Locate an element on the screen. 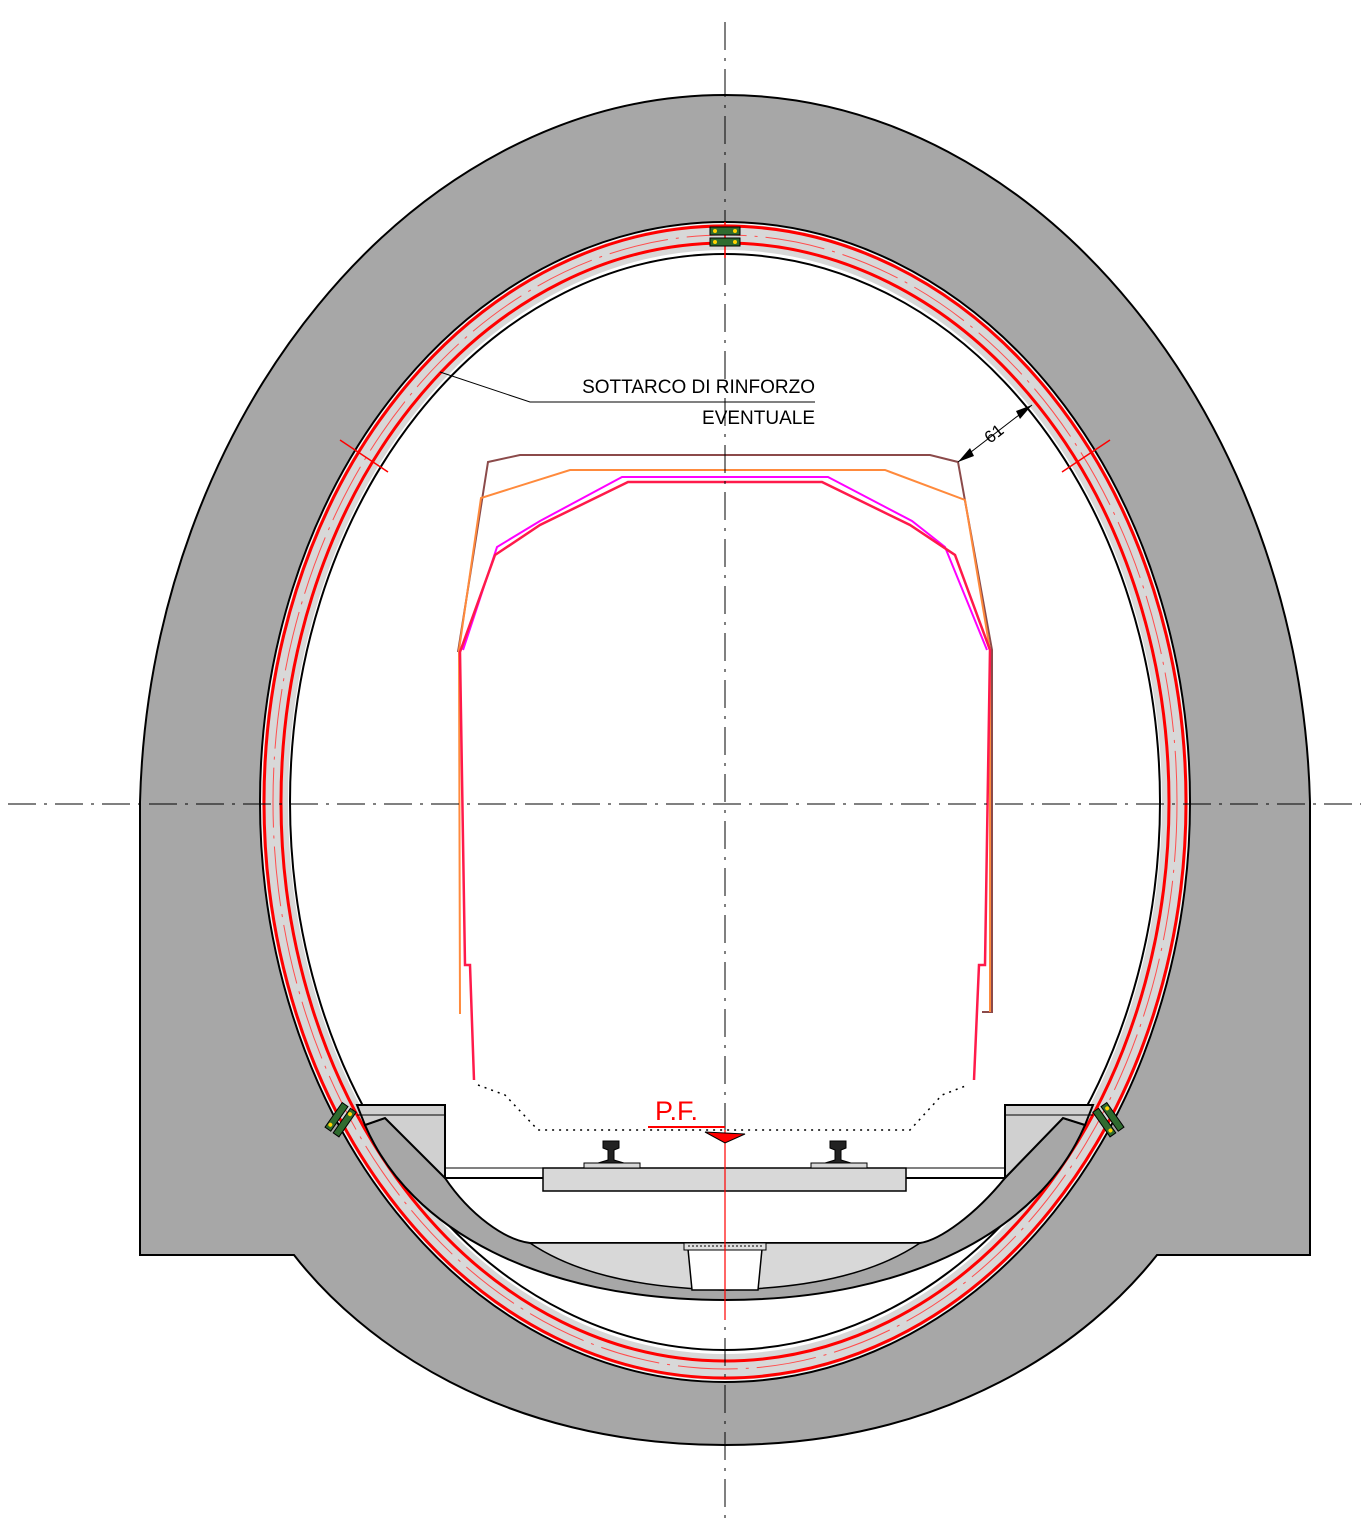  gauge-profile-orange is located at coordinates (724, 742).